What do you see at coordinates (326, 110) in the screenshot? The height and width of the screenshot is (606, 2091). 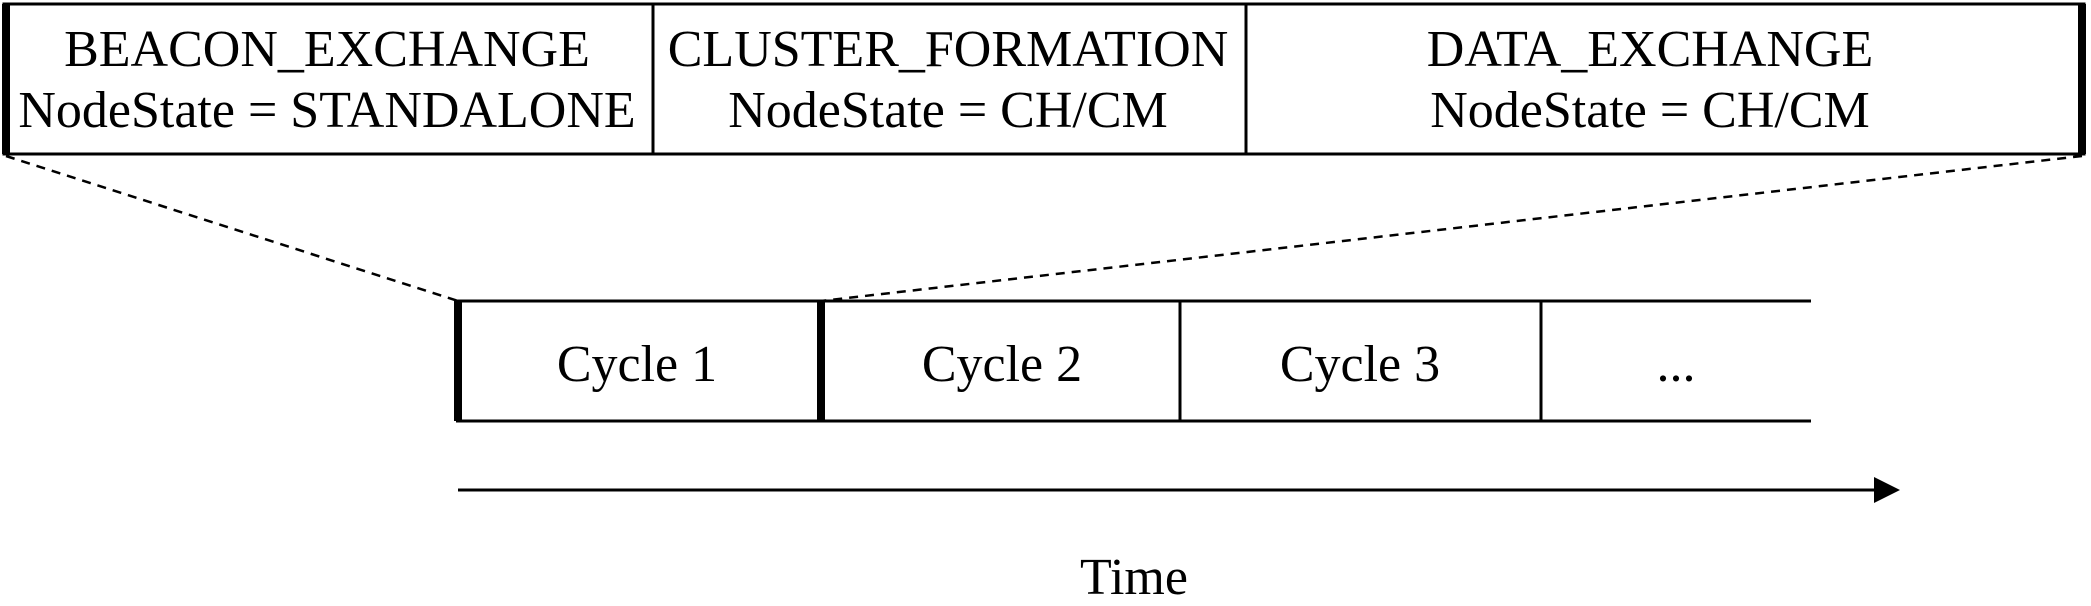 I see `phase-state: NodeState = STANDALONE` at bounding box center [326, 110].